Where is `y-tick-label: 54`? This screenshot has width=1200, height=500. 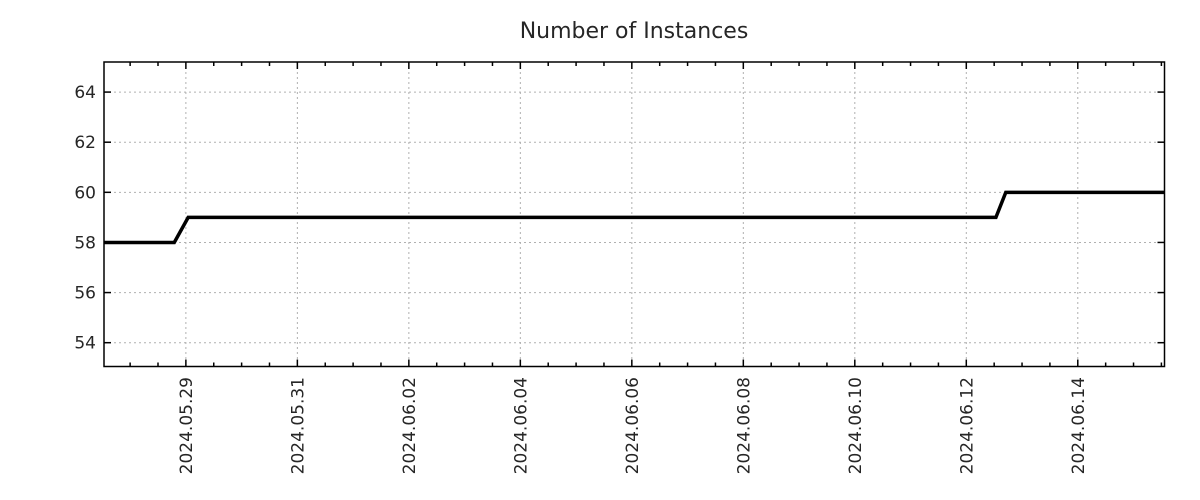 y-tick-label: 54 is located at coordinates (85, 344).